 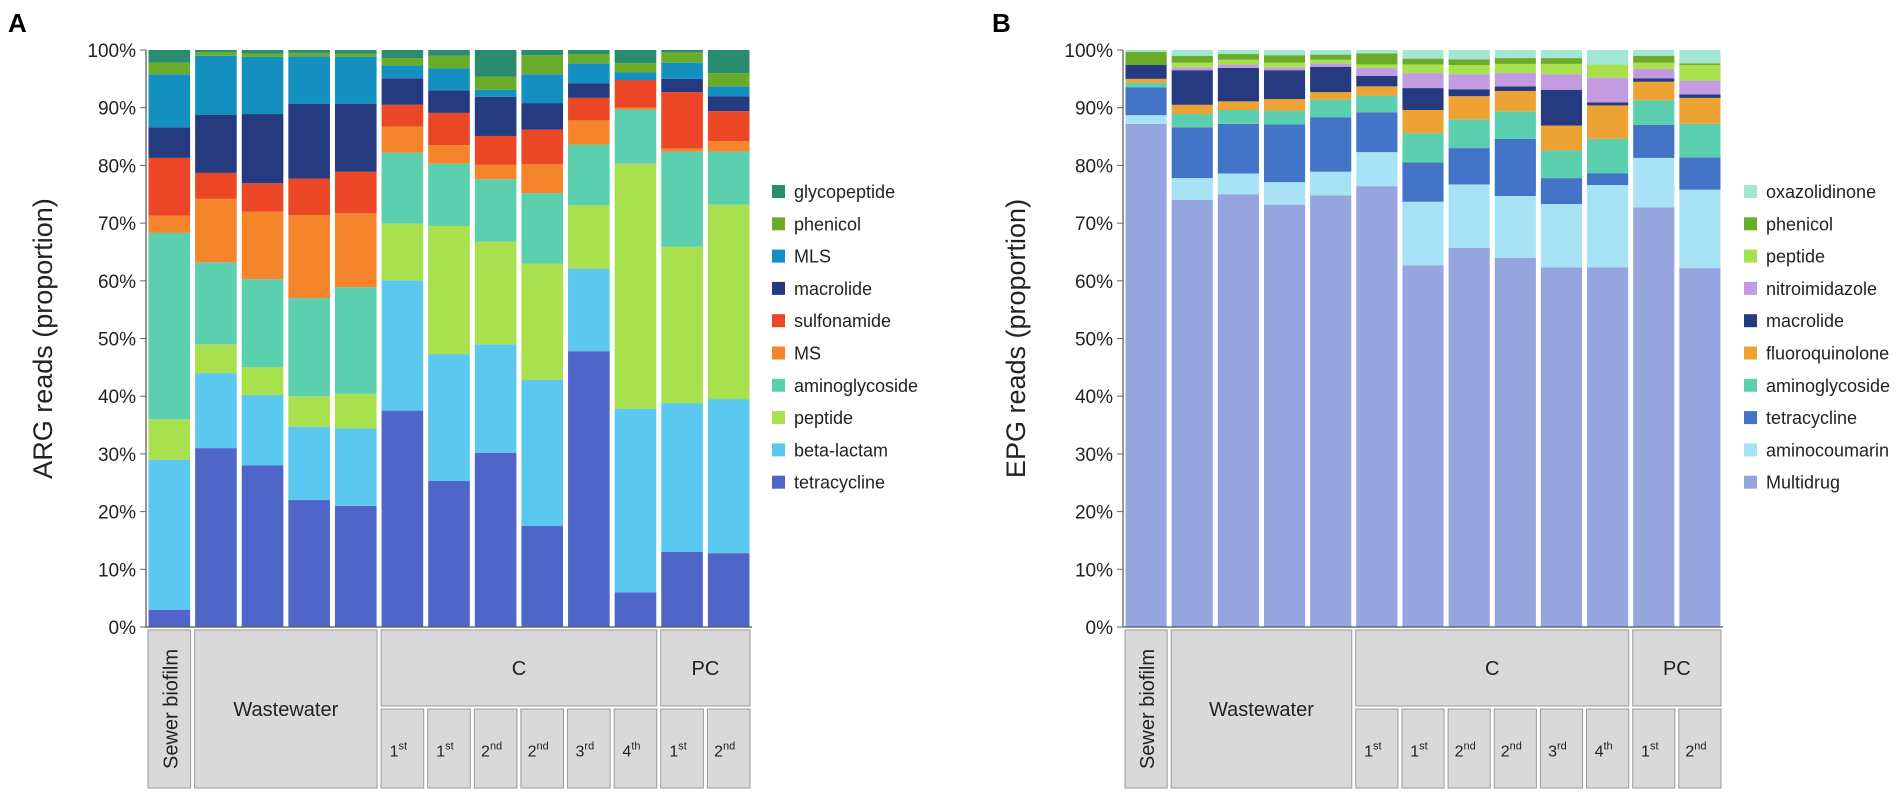 I want to click on group-label: C, so click(x=519, y=669).